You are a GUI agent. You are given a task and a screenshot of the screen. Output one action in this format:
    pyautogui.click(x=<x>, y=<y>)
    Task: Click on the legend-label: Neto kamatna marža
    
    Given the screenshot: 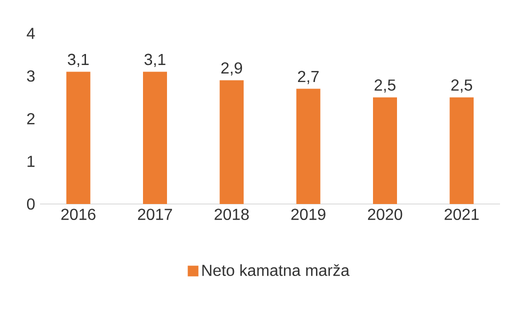 What is the action you would take?
    pyautogui.click(x=276, y=270)
    